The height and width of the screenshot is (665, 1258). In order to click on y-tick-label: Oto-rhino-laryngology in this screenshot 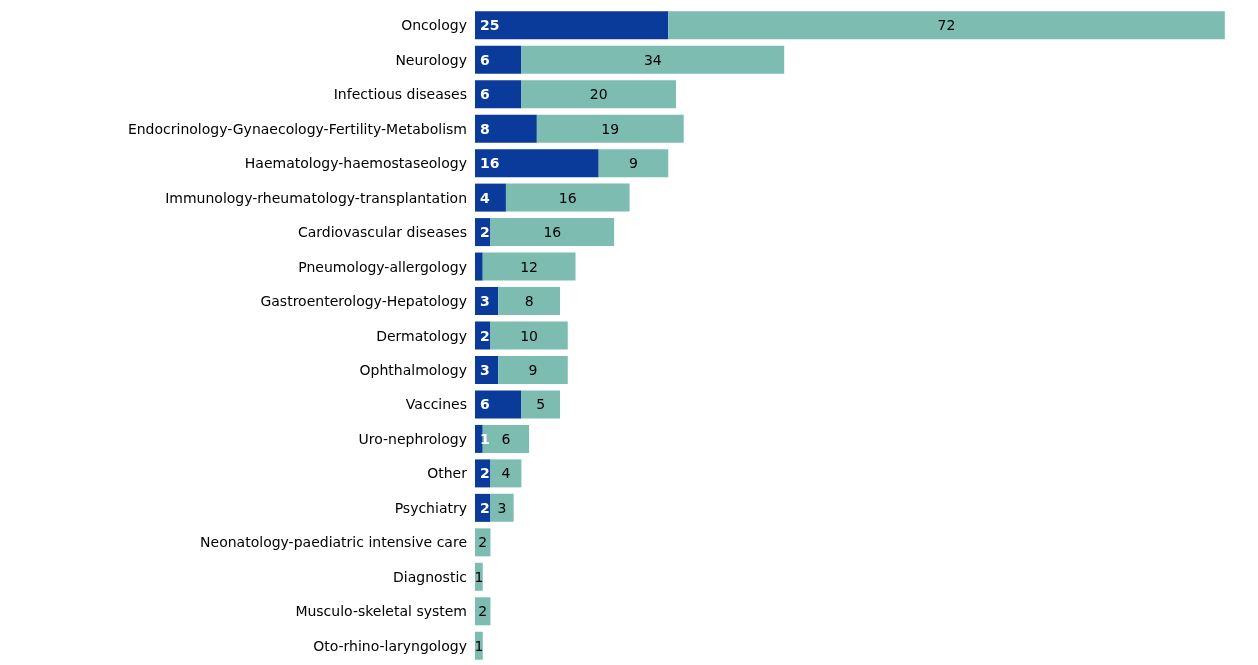, I will do `click(390, 645)`.